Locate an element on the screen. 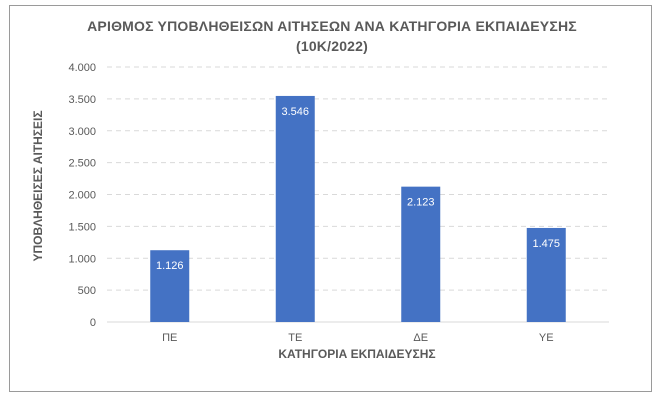  y-axis-ticks: 0 500 1.000 1.500 2.000 2.500 3.000 3.500 4.000 is located at coordinates (82, 195).